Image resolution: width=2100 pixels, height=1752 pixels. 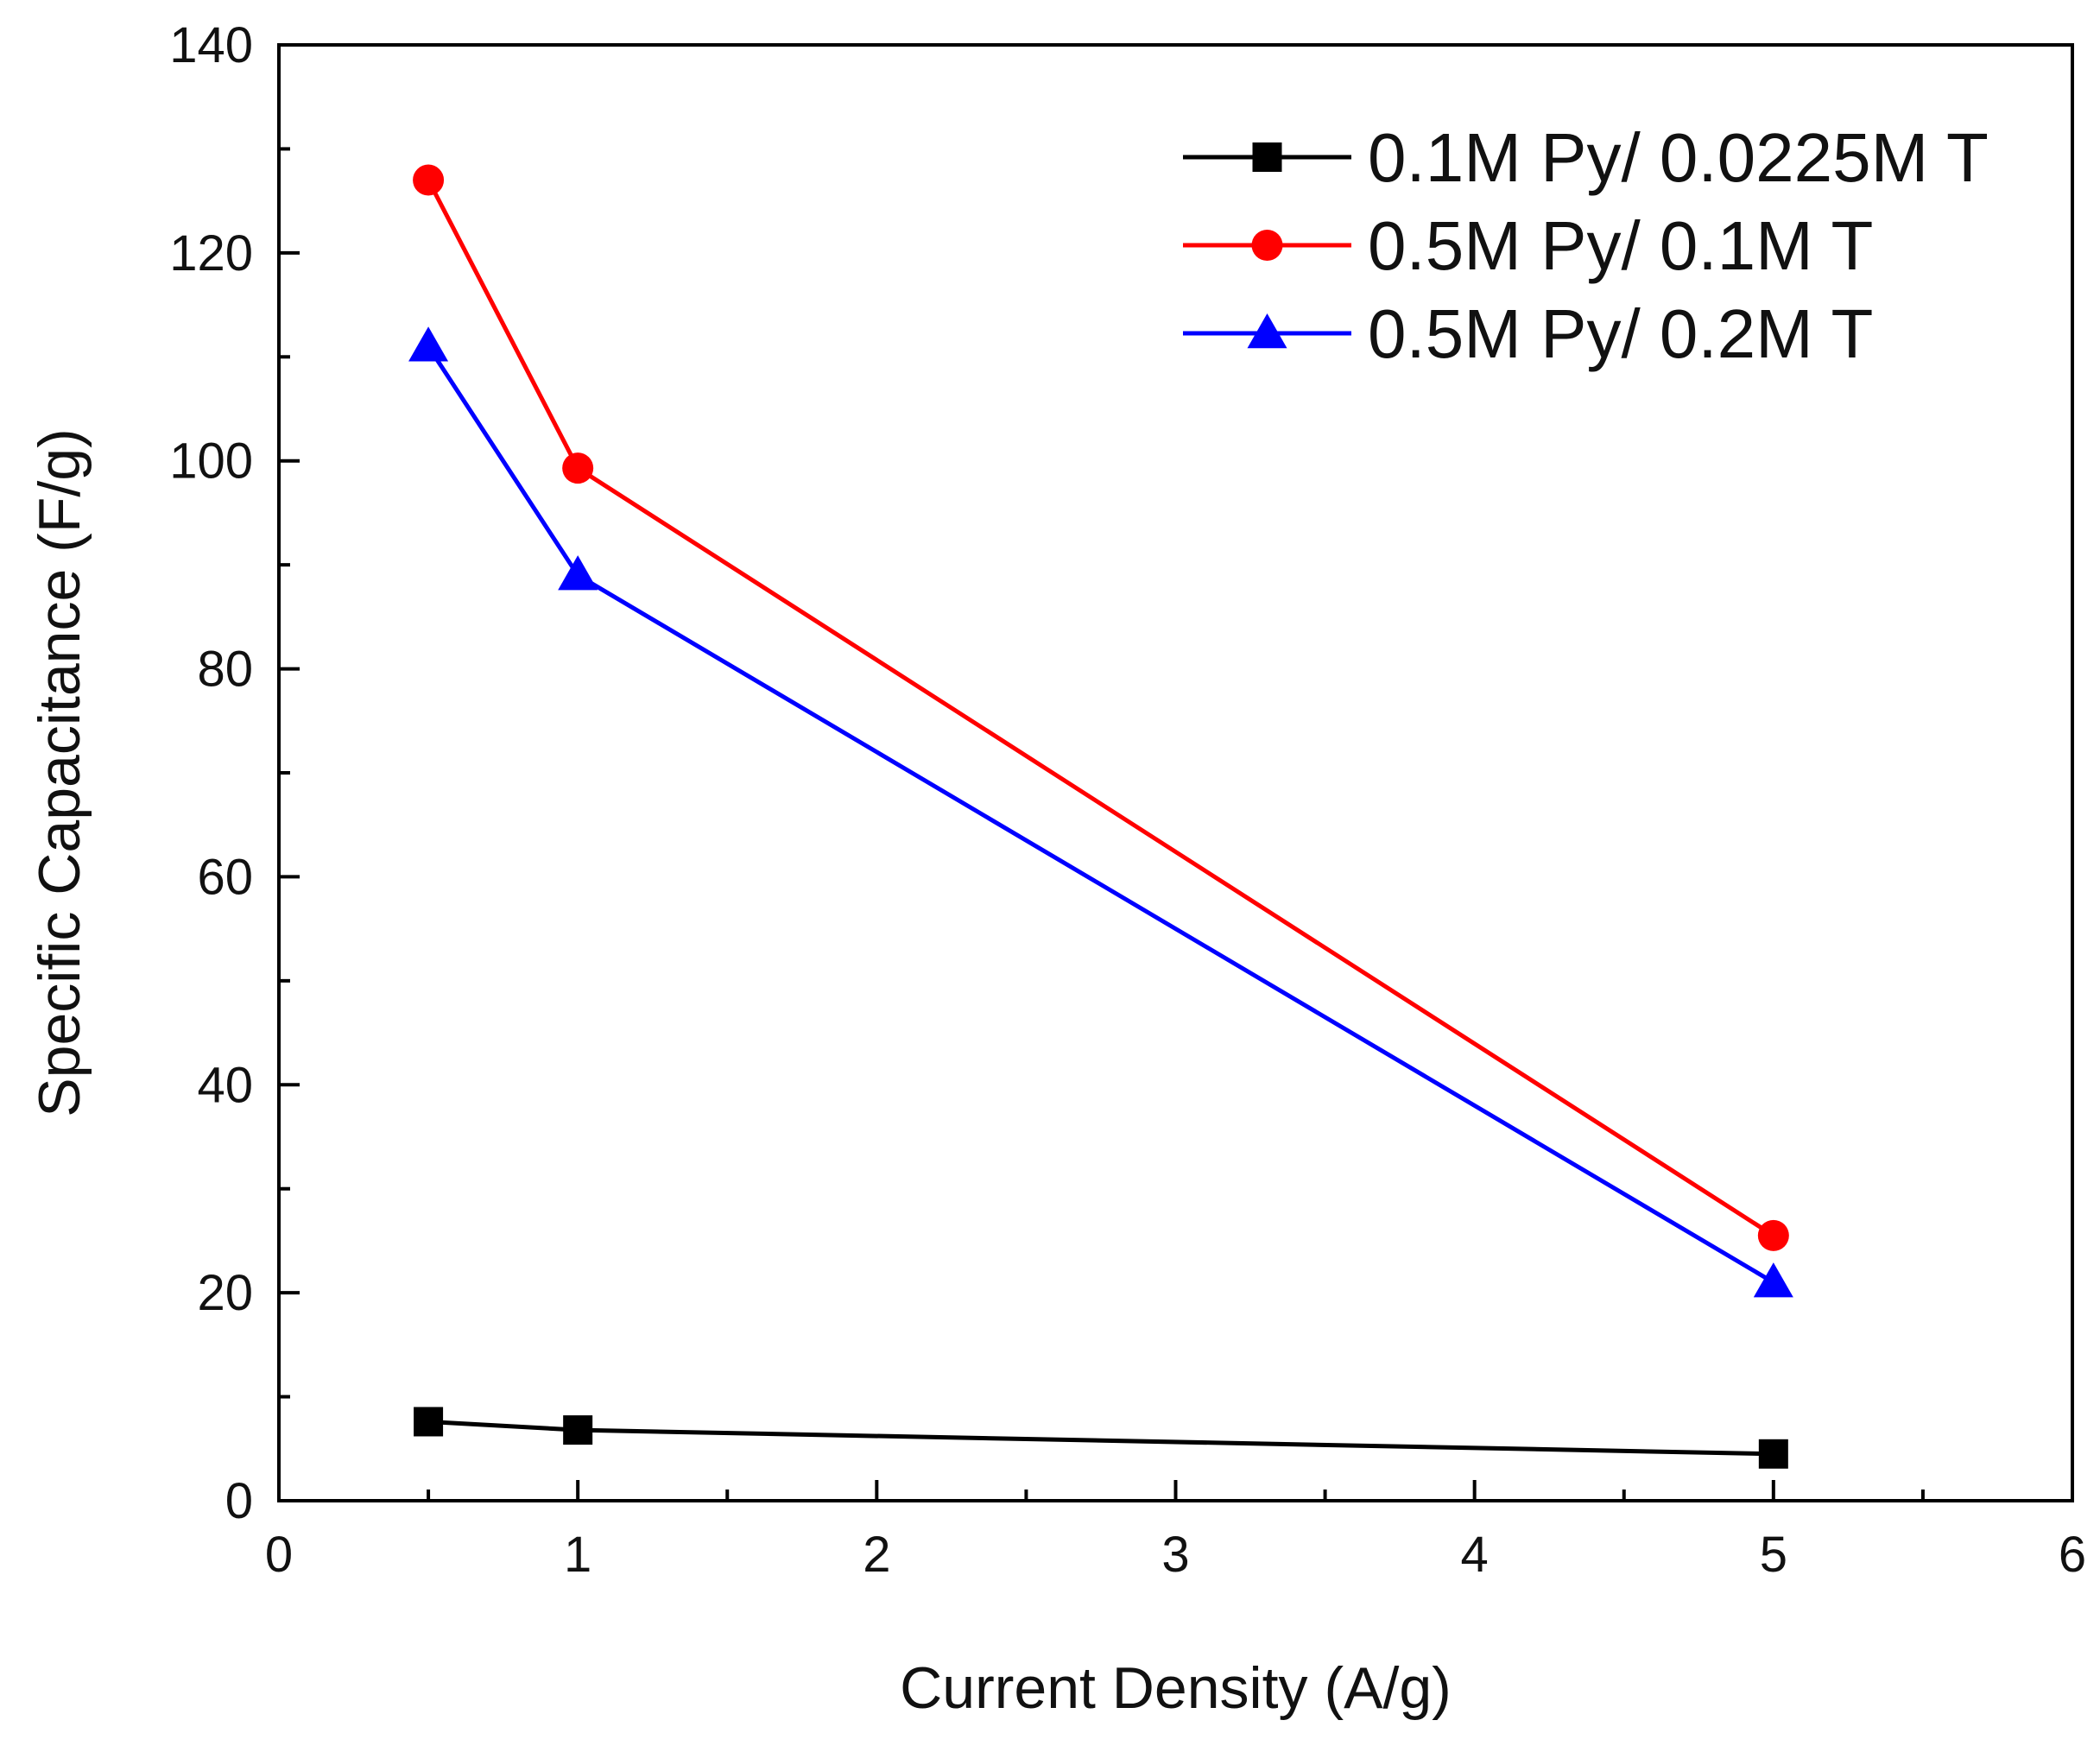 What do you see at coordinates (1620, 245) in the screenshot?
I see `legend-label: 0.5M Py/ 0.1M T` at bounding box center [1620, 245].